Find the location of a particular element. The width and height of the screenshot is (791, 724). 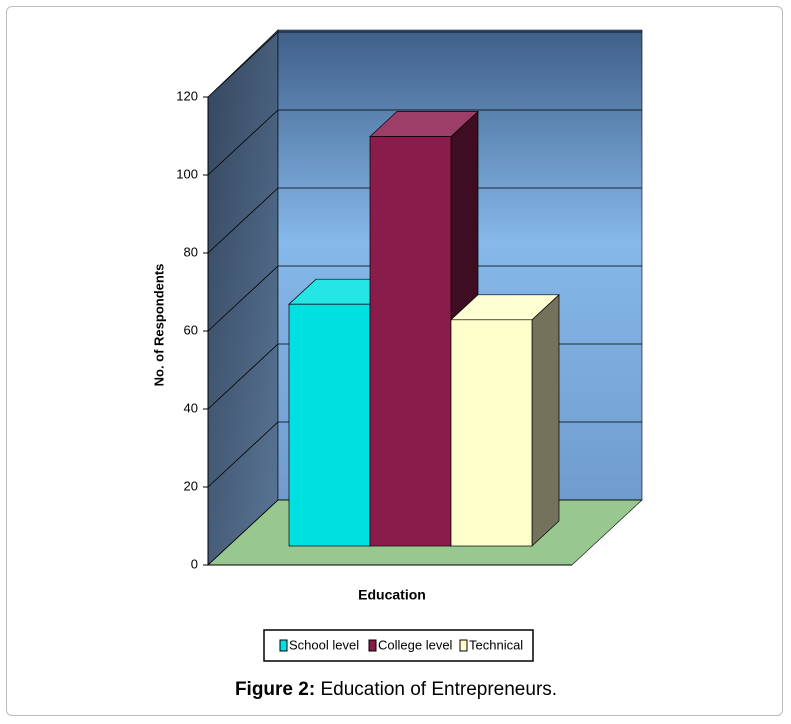

legend is located at coordinates (398, 645).